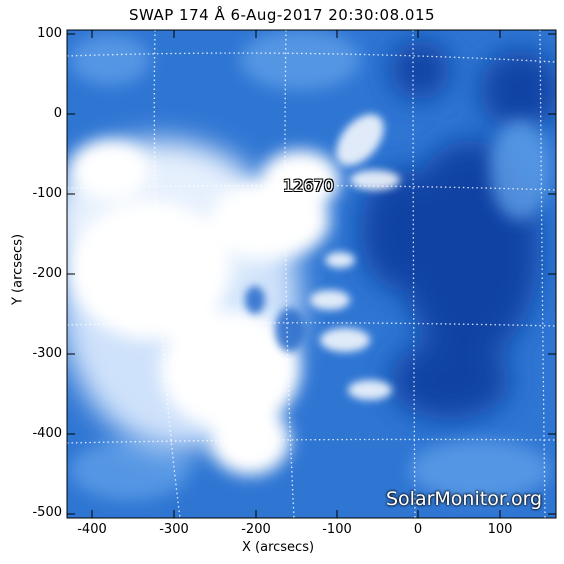 This screenshot has width=564, height=564. Describe the element at coordinates (47, 433) in the screenshot. I see `y-tick-label: -400` at that location.